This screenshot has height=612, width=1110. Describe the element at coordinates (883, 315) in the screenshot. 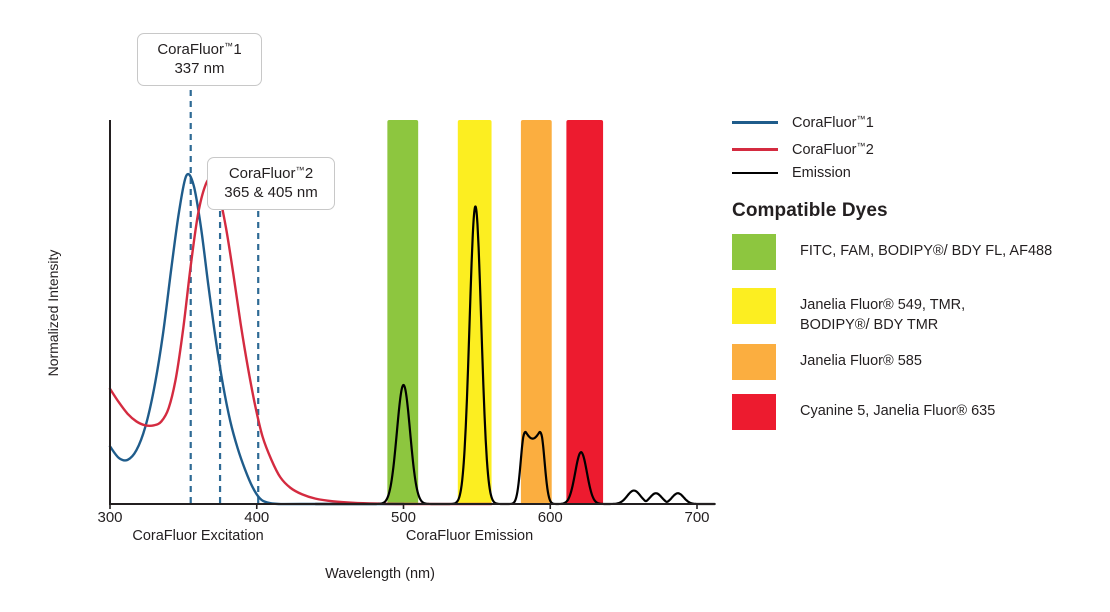

I see `dye-label: Janelia Fluor® 549, TMR, BODIPY®/ BDY TMR` at that location.